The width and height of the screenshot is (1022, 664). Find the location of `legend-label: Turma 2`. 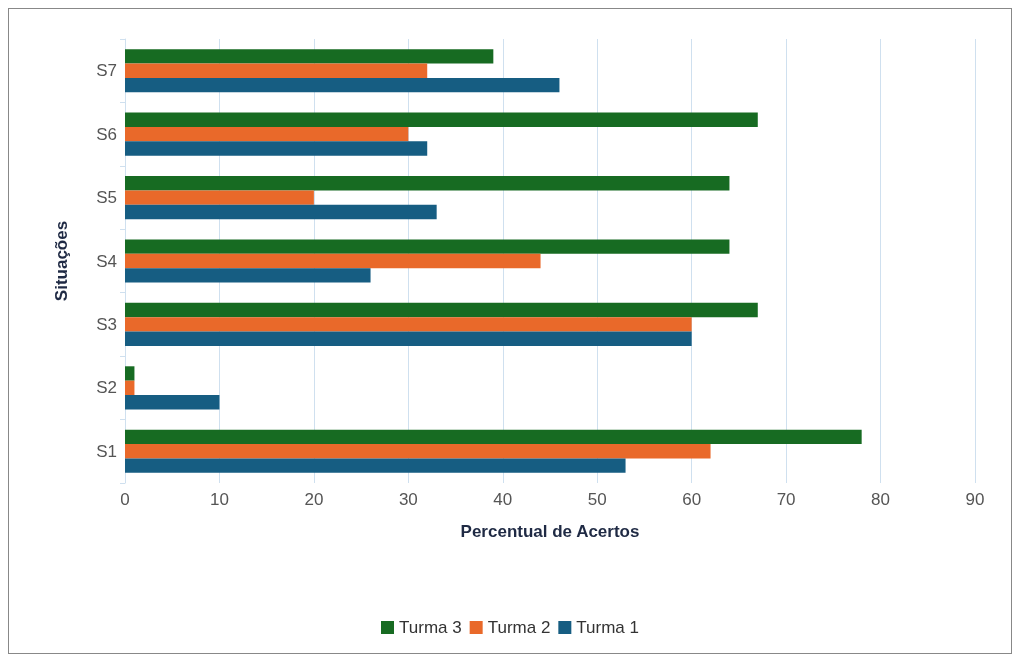

legend-label: Turma 2 is located at coordinates (519, 627).